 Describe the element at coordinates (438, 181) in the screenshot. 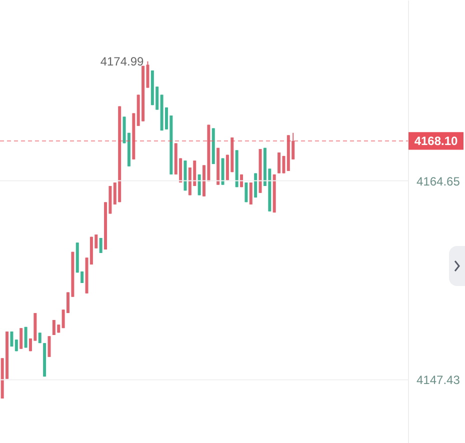

I see `y-tick-label: 4164.65` at that location.